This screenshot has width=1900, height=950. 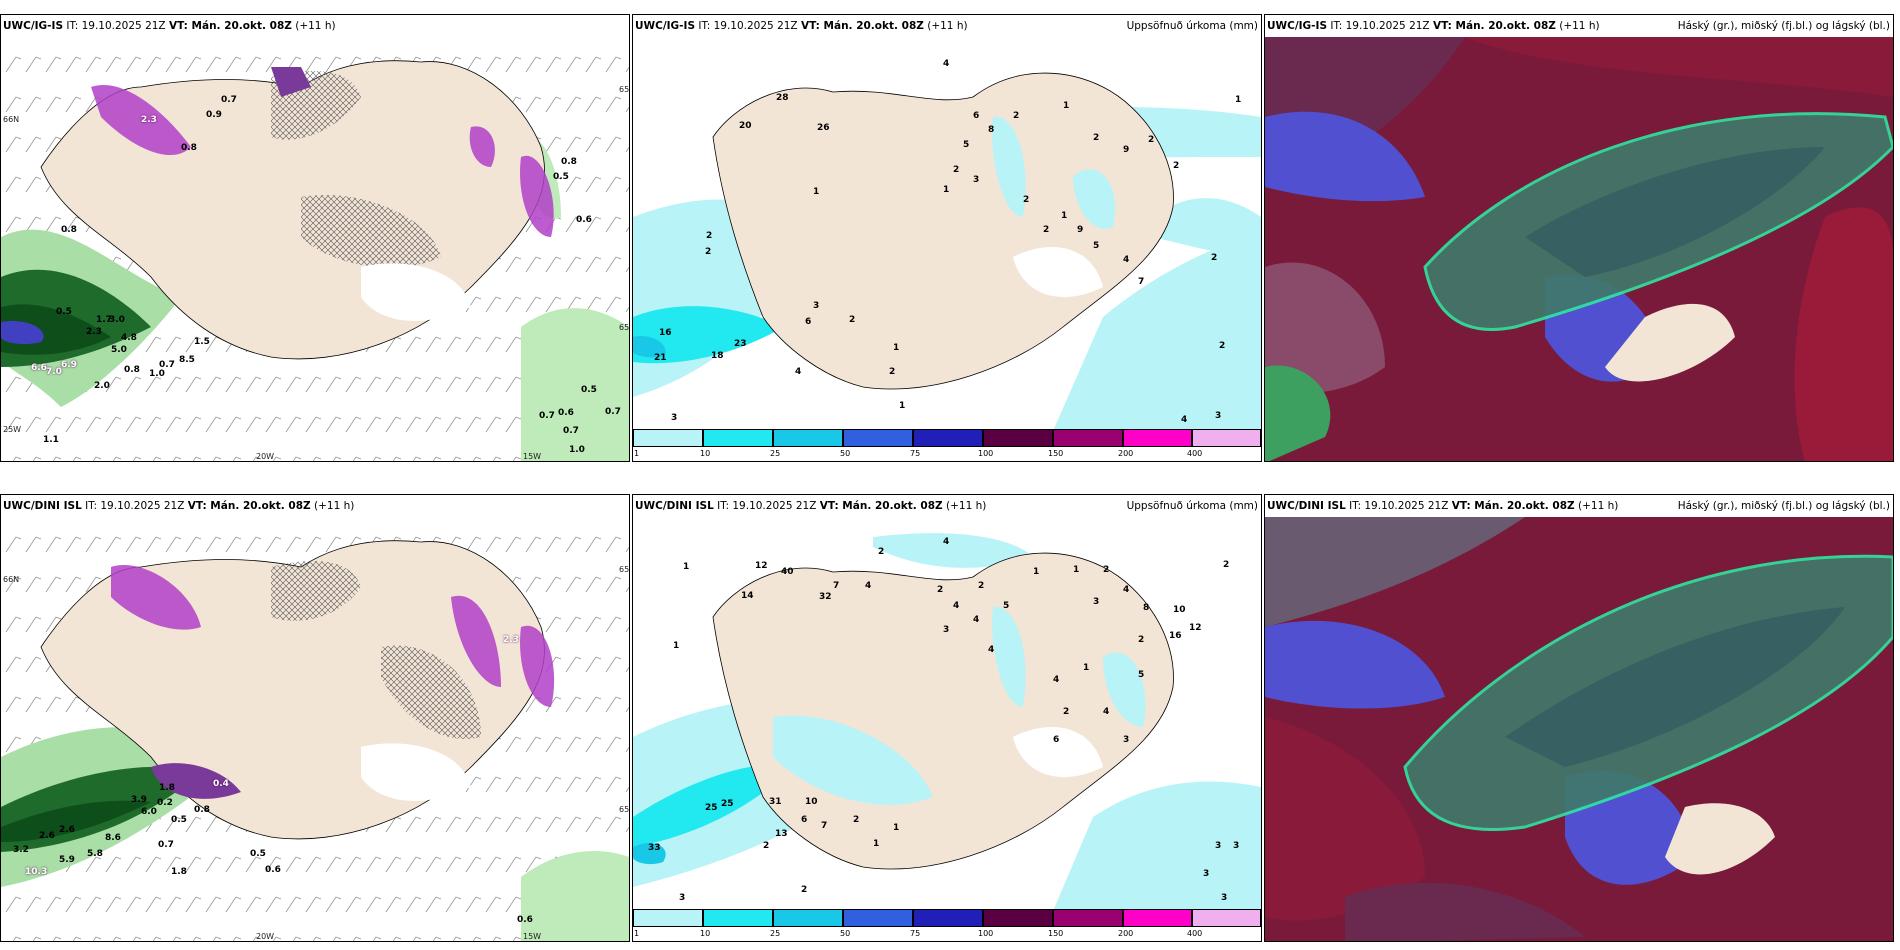 I want to click on colorbar-tick: 10, so click(x=705, y=933).